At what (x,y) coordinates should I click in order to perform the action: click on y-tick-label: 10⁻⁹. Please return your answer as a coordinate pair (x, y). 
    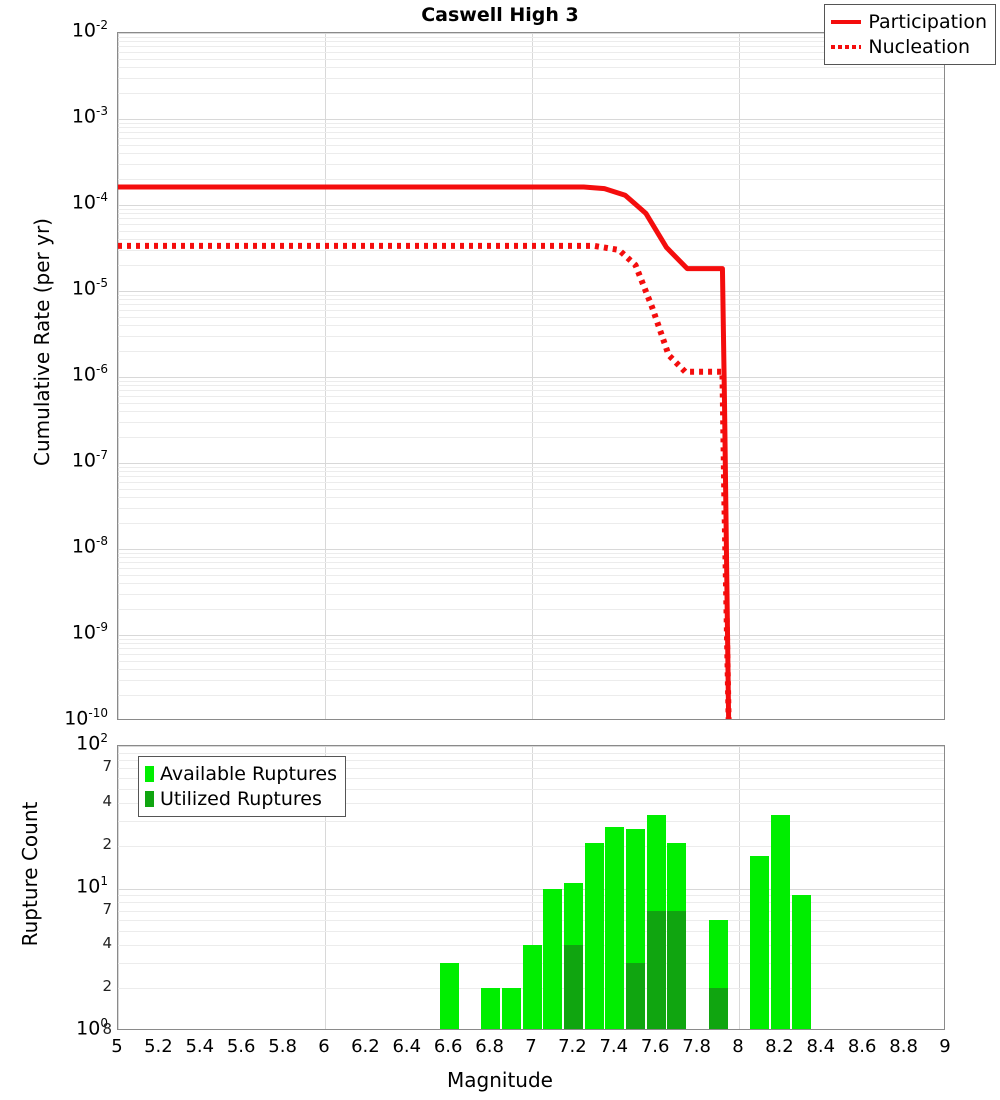
    Looking at the image, I should click on (89, 632).